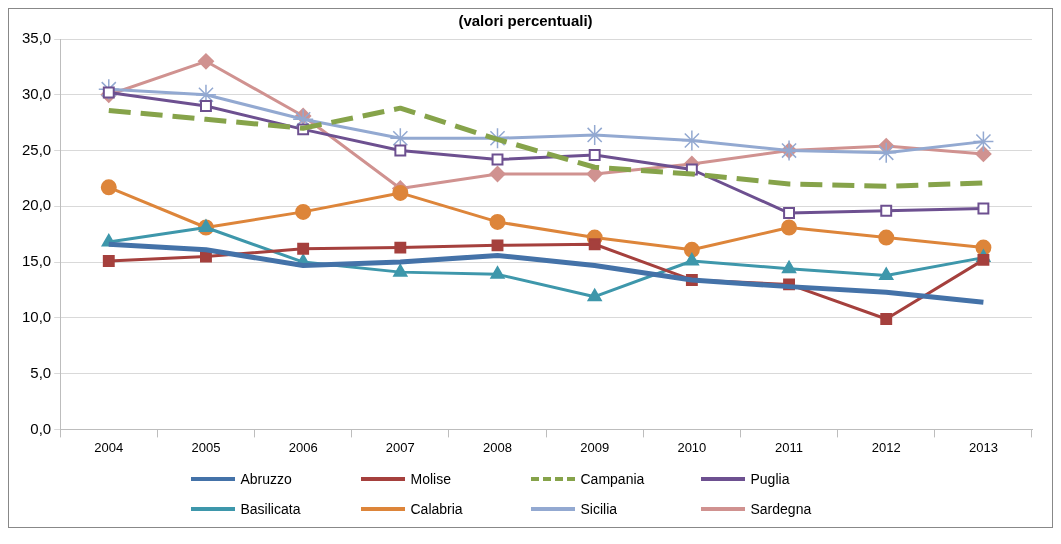  Describe the element at coordinates (599, 509) in the screenshot. I see `legend-label: Sicilia` at that location.